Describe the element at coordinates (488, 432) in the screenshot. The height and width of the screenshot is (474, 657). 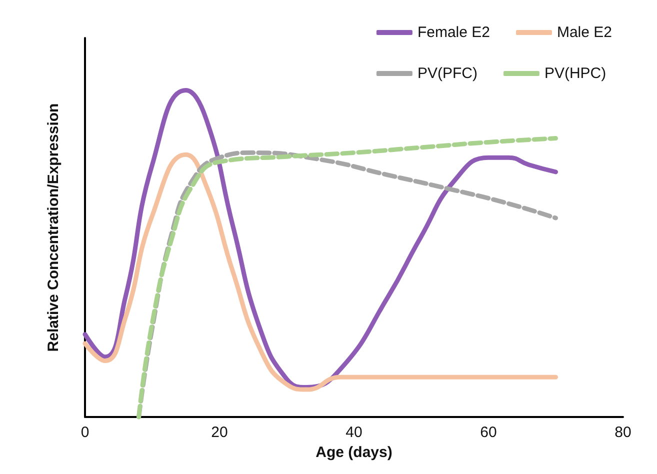
I see `x-tick-label: 60` at that location.